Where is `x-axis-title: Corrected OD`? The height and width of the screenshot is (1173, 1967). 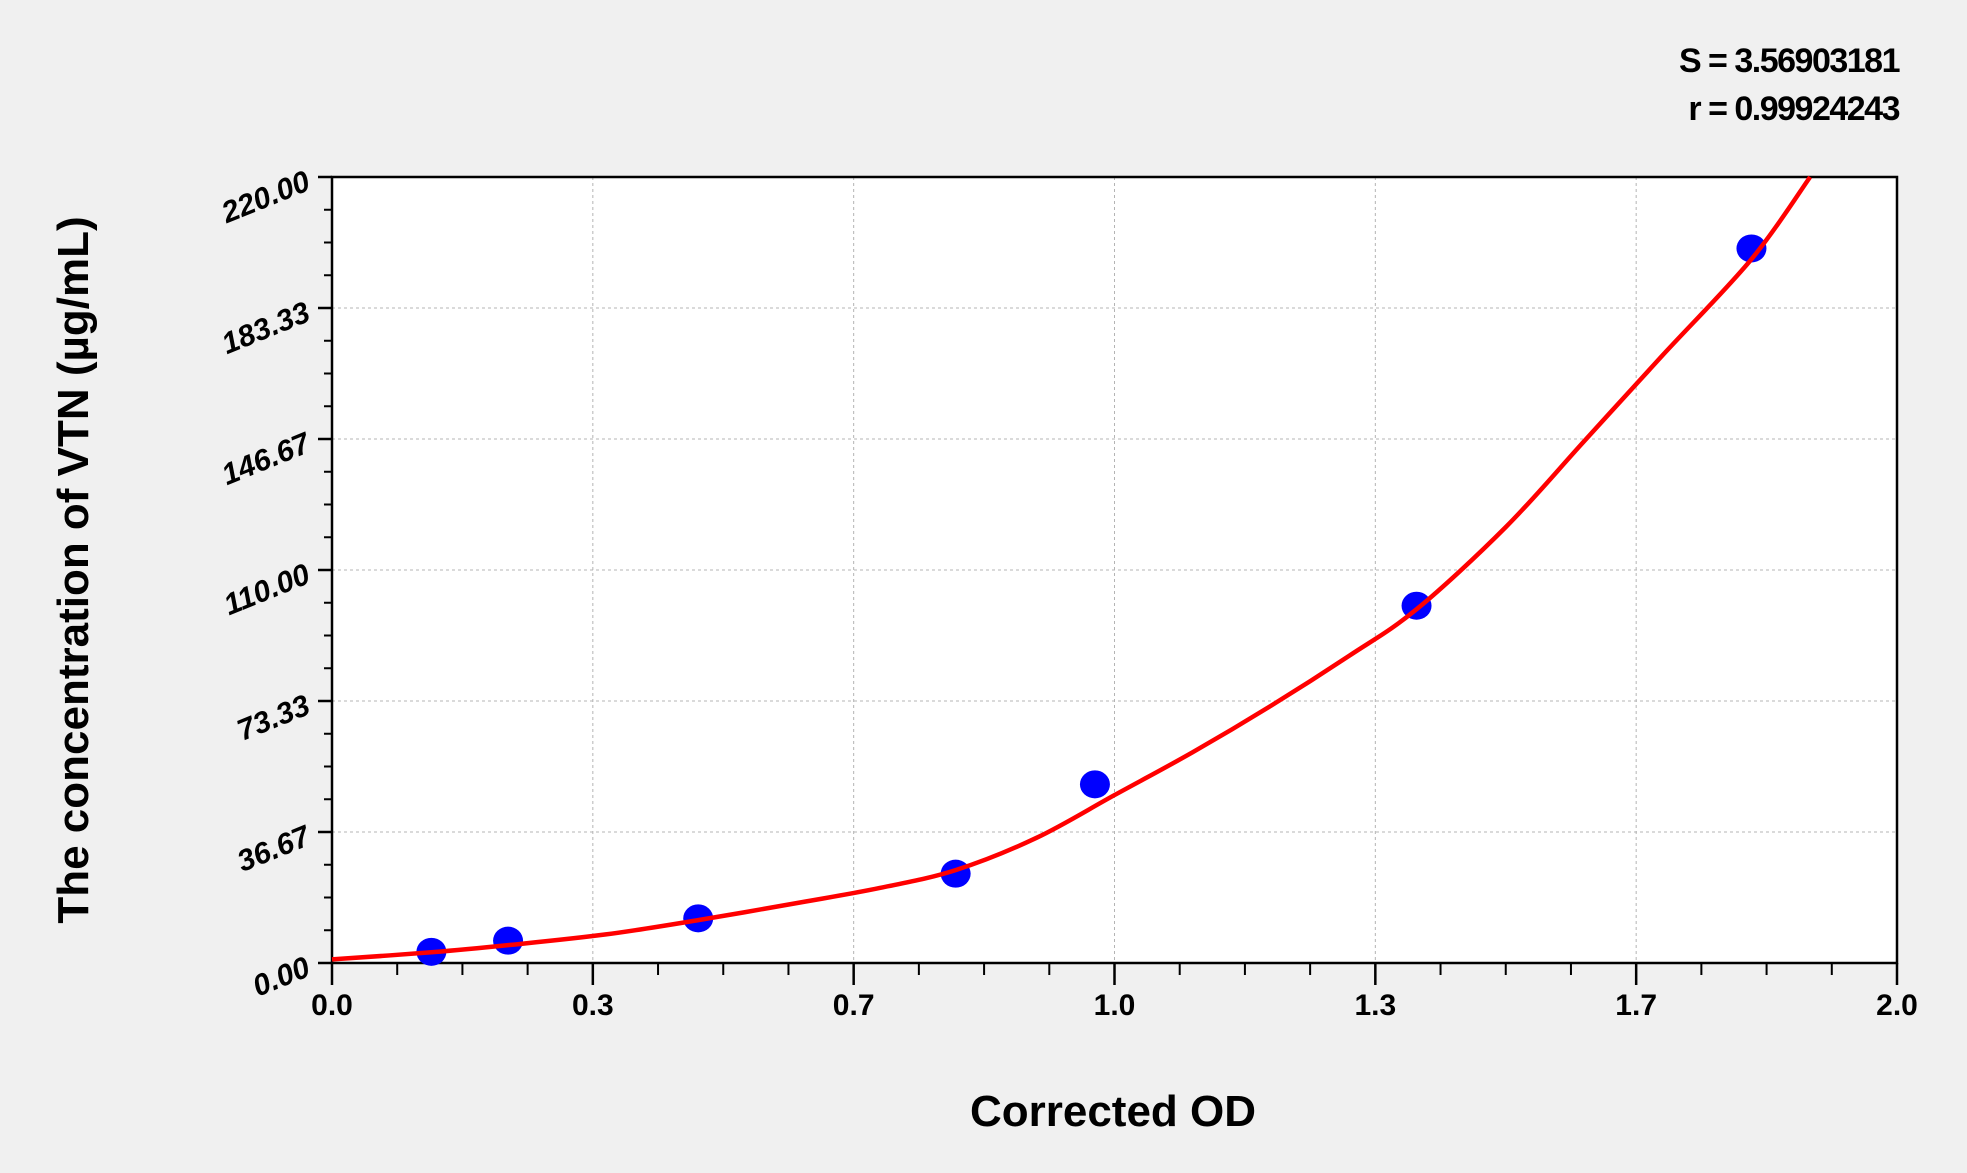
x-axis-title: Corrected OD is located at coordinates (1113, 1111).